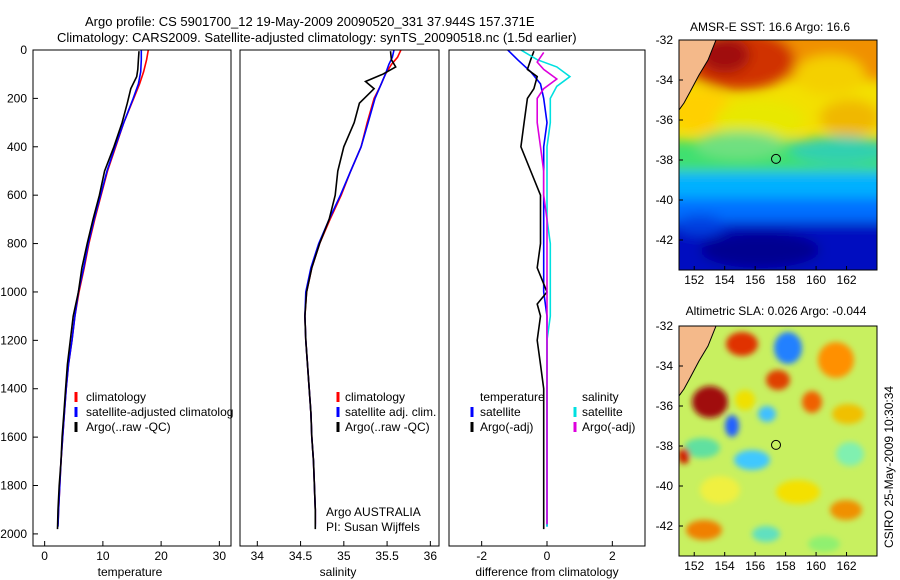 The height and width of the screenshot is (580, 900). I want to click on y-tick-label: 1800, so click(13, 486).